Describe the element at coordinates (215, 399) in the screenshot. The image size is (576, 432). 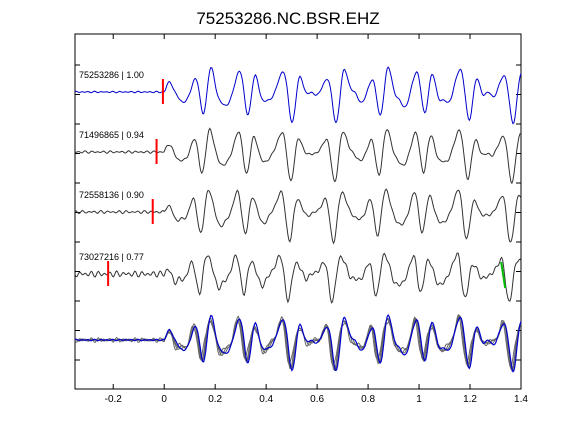
I see `x-tick-label: 0.2` at that location.